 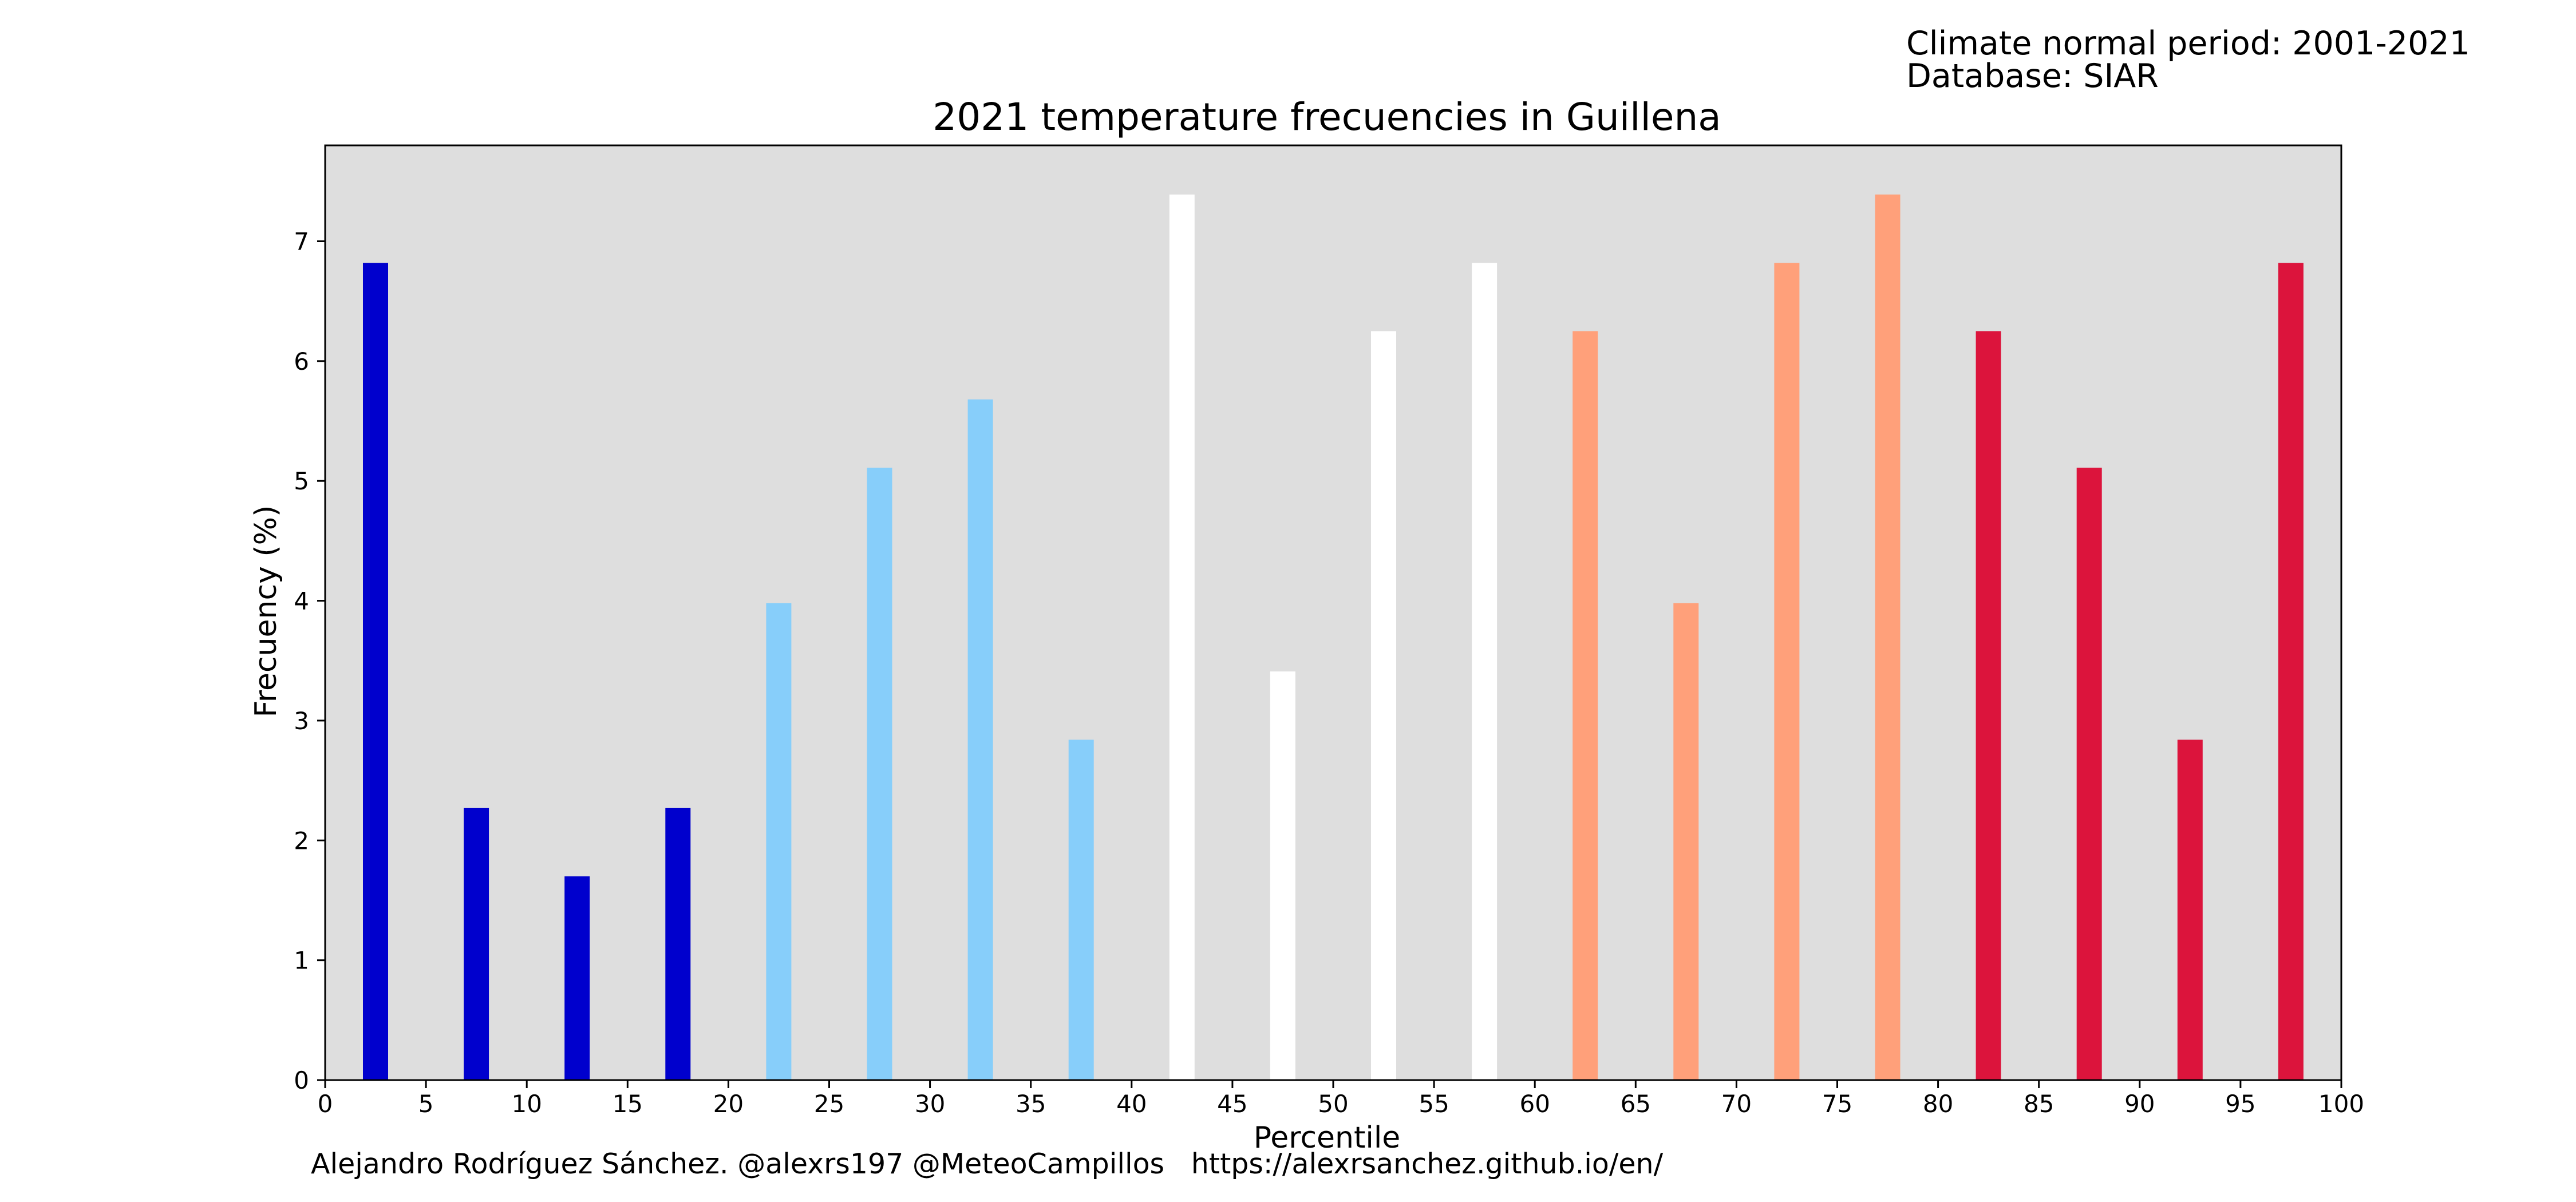 I want to click on x-tick-label: 15, so click(x=628, y=1104).